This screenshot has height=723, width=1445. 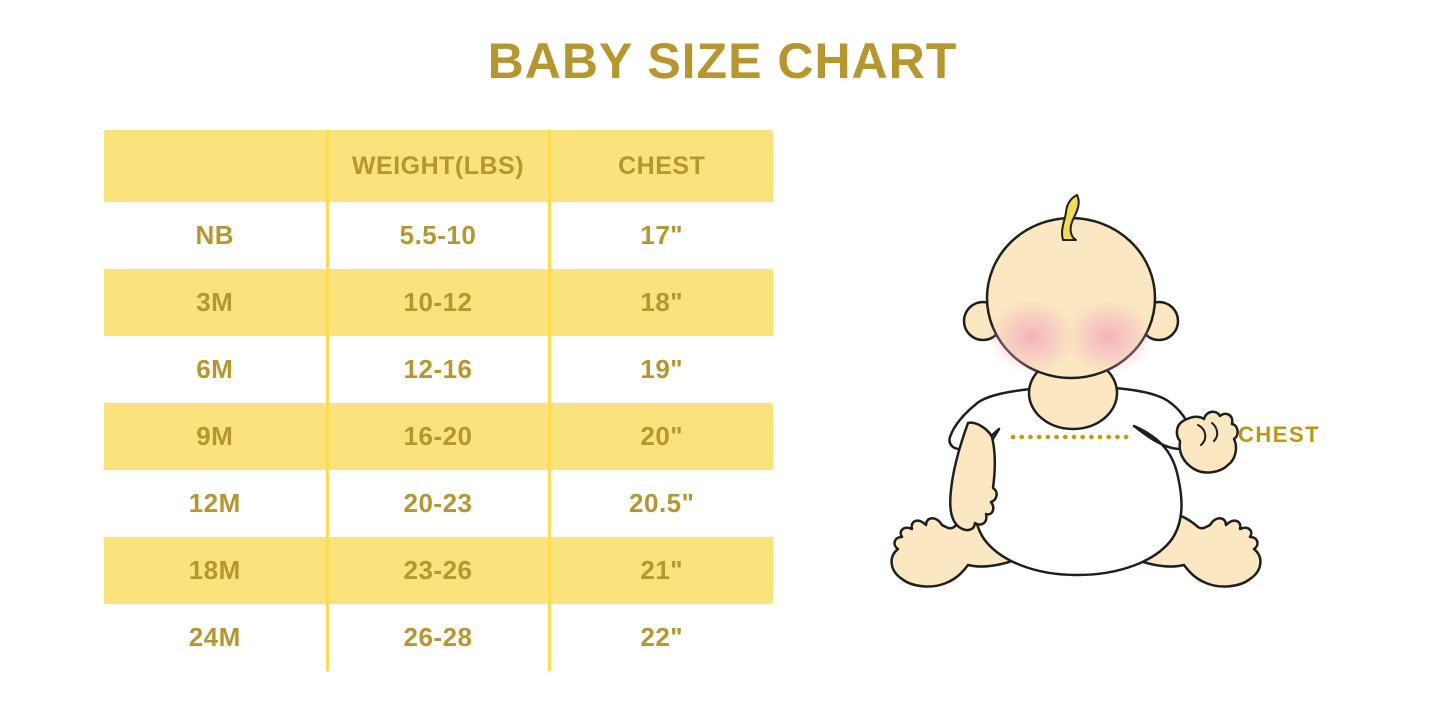 I want to click on table-row: 9M 16-20 20", so click(x=438, y=436).